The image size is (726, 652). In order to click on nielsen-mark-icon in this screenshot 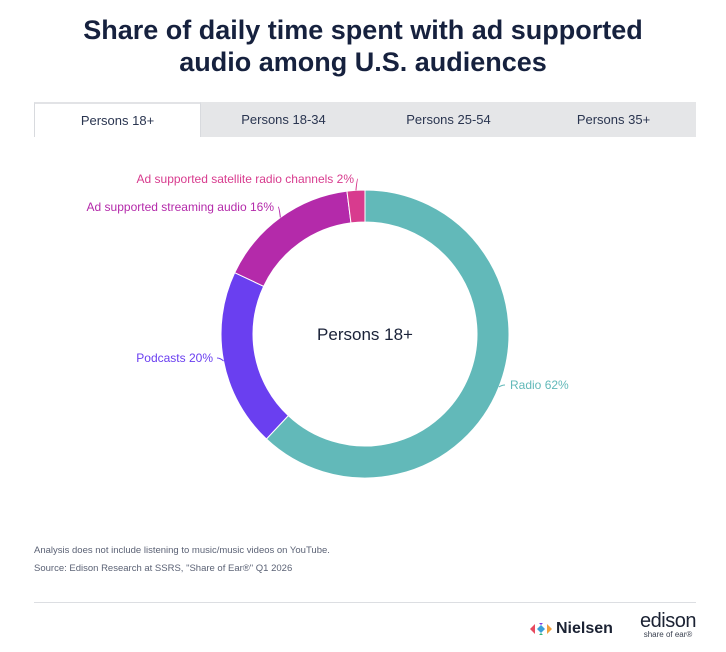, I will do `click(541, 629)`.